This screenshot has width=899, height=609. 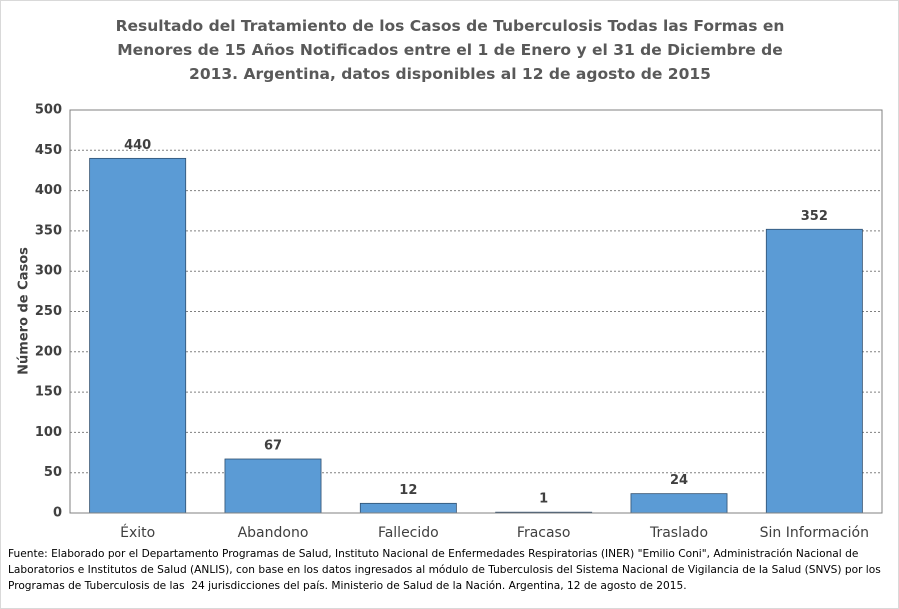 What do you see at coordinates (408, 490) in the screenshot?
I see `data-label: 12` at bounding box center [408, 490].